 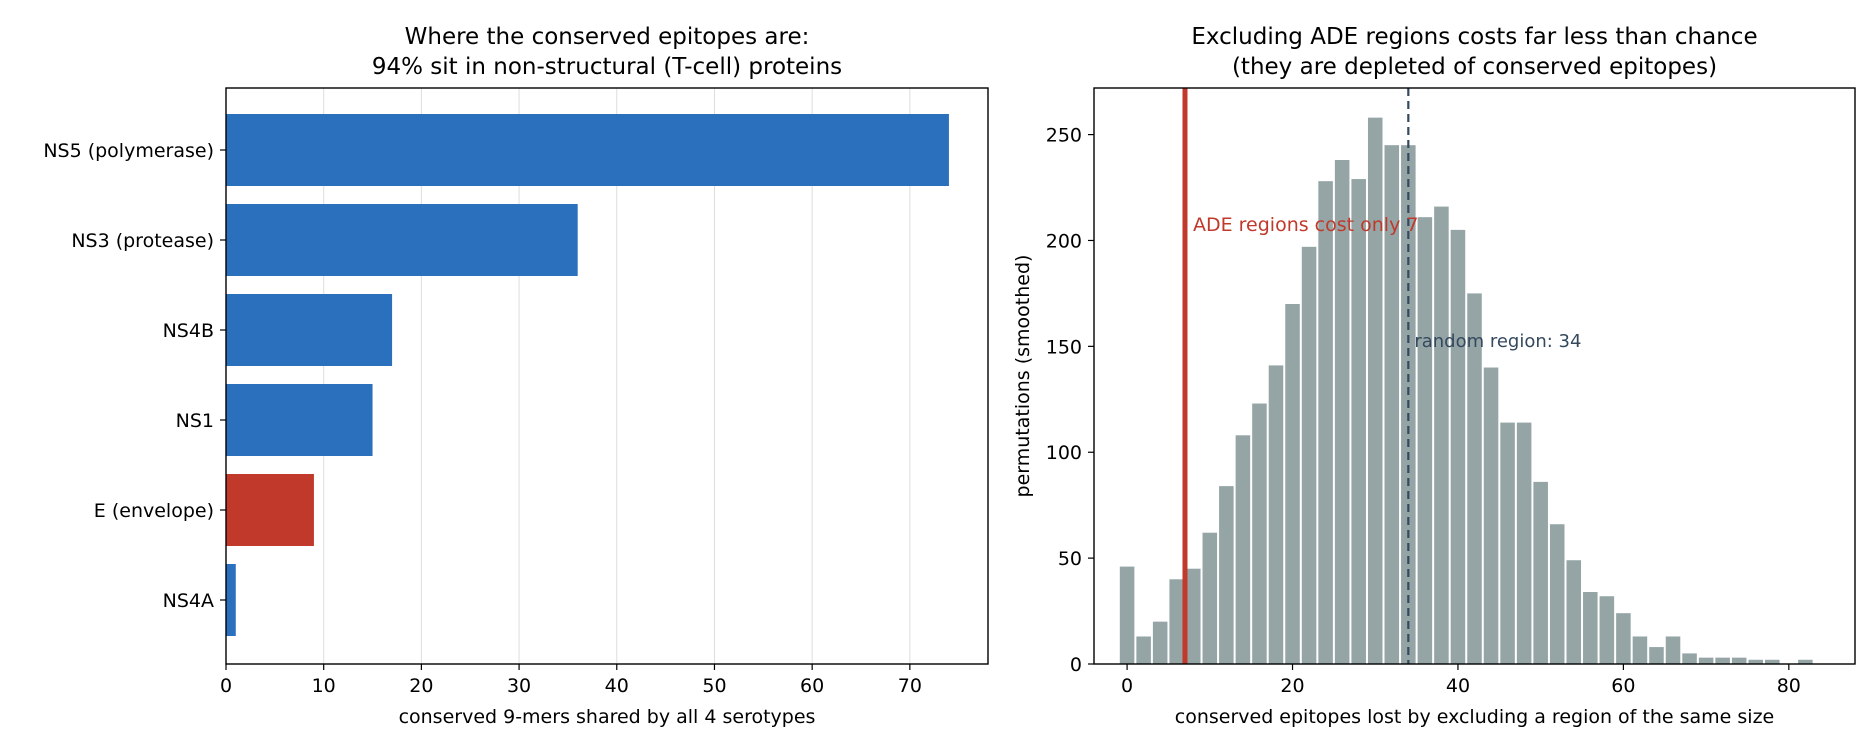 What do you see at coordinates (195, 421) in the screenshot?
I see `y-tick-label: NS1` at bounding box center [195, 421].